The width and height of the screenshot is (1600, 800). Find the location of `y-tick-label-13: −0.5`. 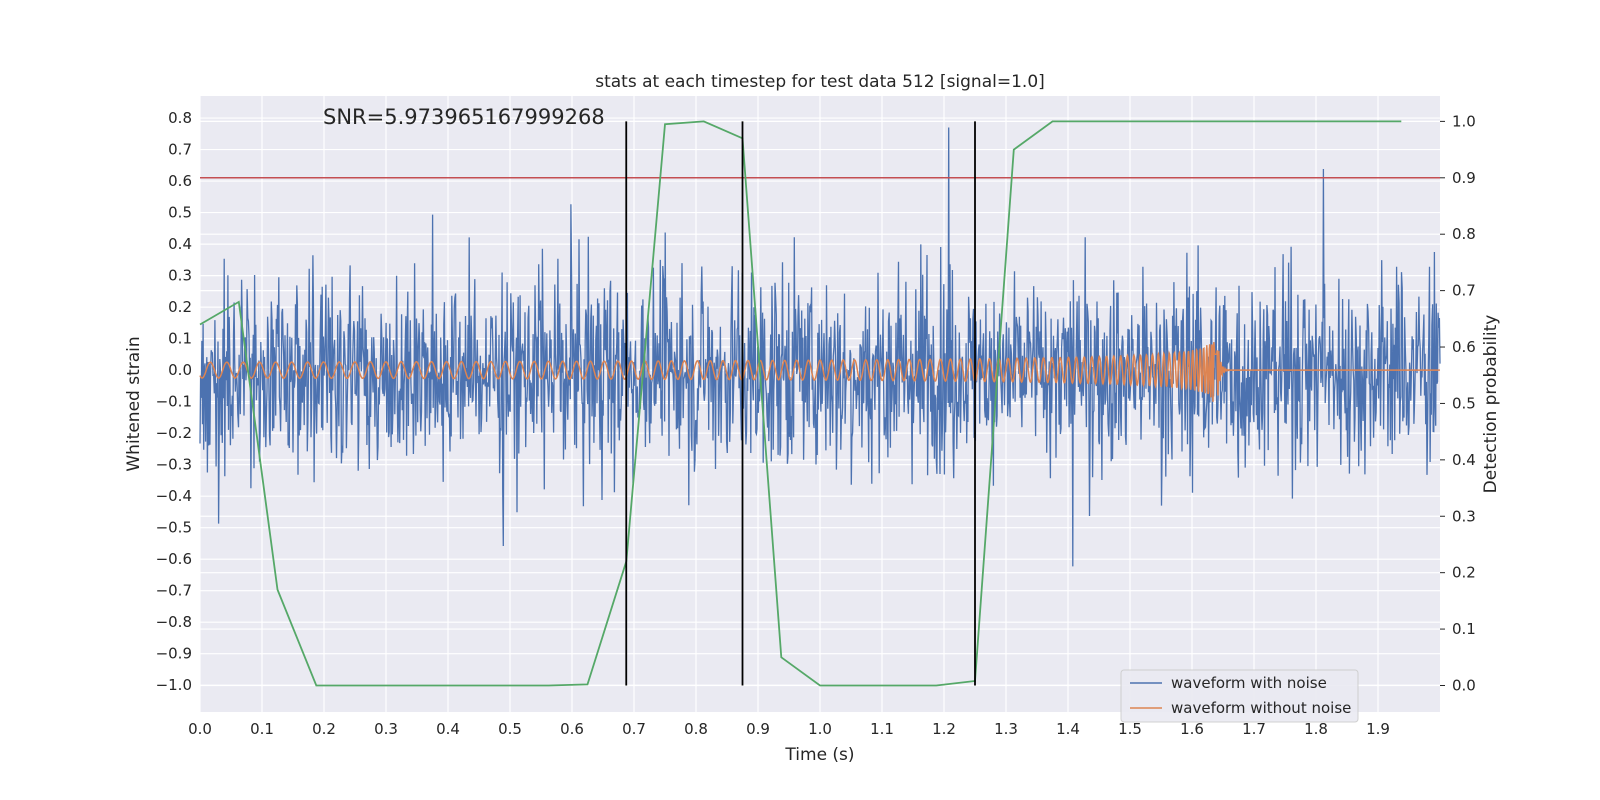

y-tick-label-13: −0.5 is located at coordinates (174, 528).